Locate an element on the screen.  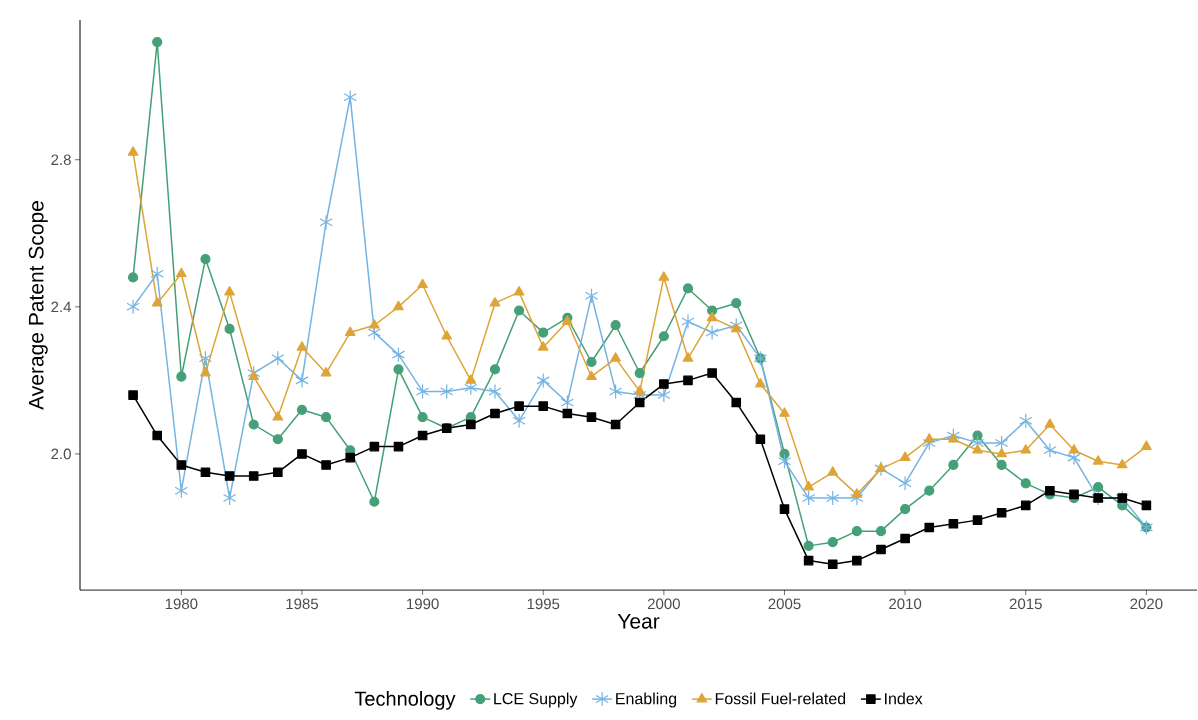
legend-label: LCE Supply is located at coordinates (536, 700).